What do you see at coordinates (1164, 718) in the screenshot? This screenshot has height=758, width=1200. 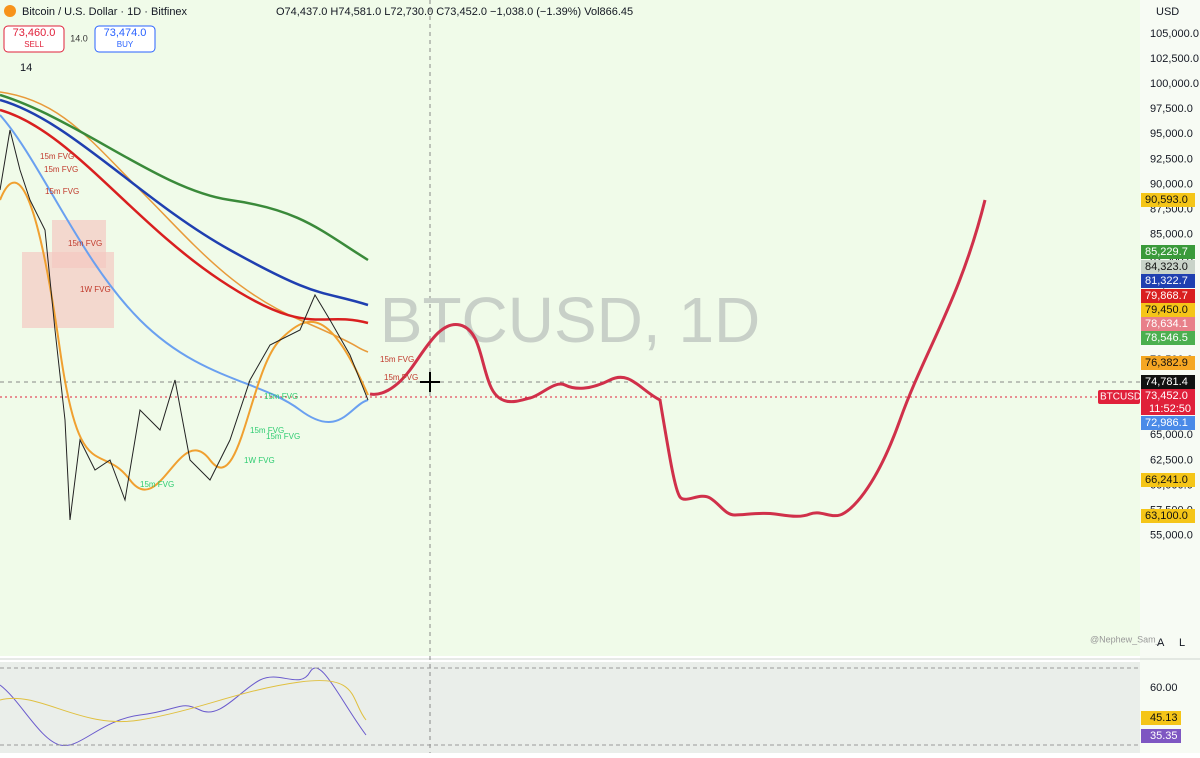 I see `rsi-tick: 45.13` at bounding box center [1164, 718].